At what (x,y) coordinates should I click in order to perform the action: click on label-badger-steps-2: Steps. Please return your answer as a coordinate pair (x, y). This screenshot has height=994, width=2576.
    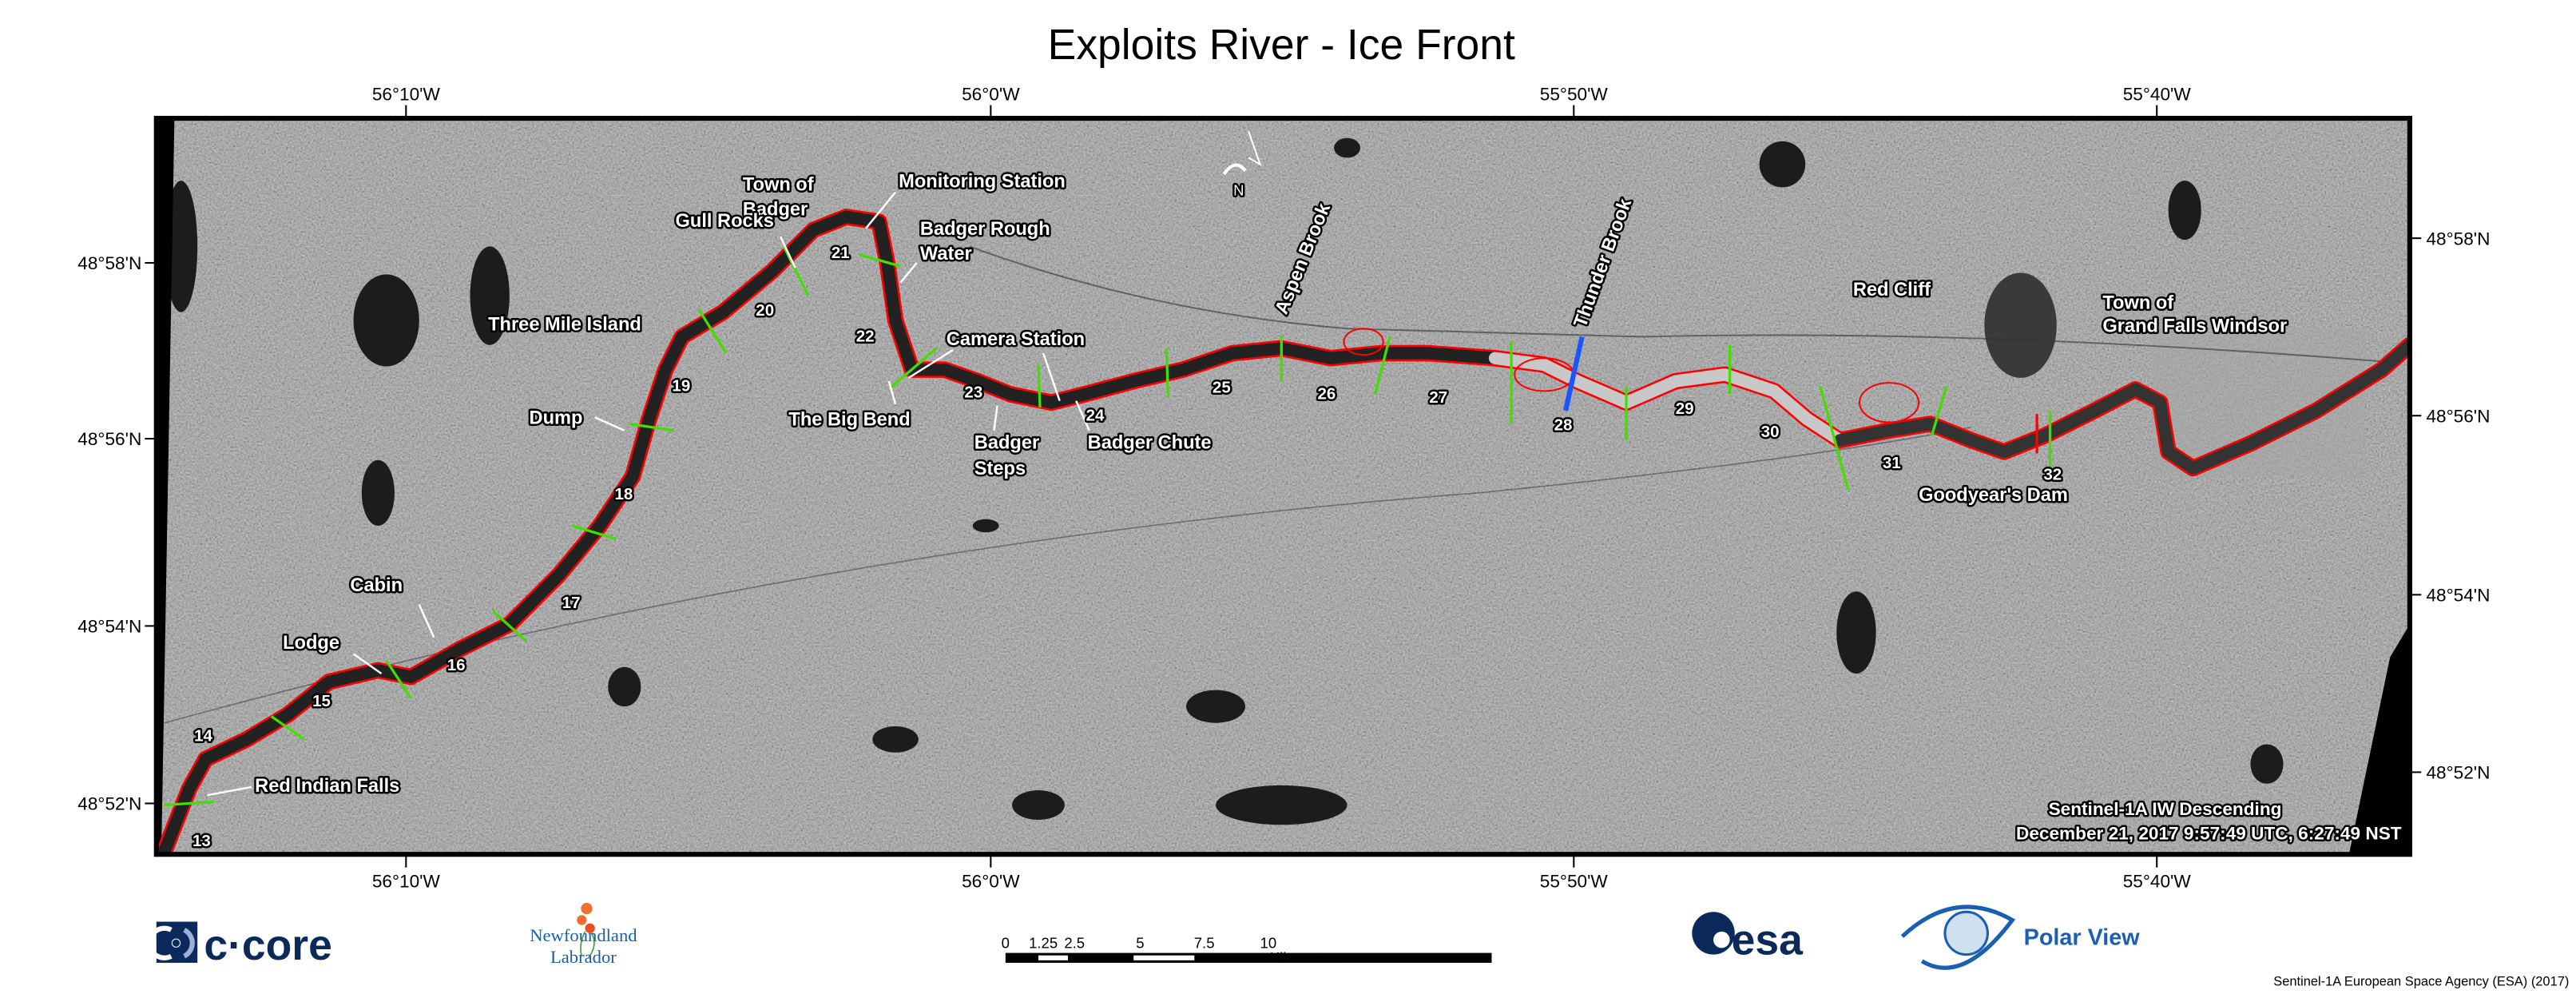
    Looking at the image, I should click on (1000, 469).